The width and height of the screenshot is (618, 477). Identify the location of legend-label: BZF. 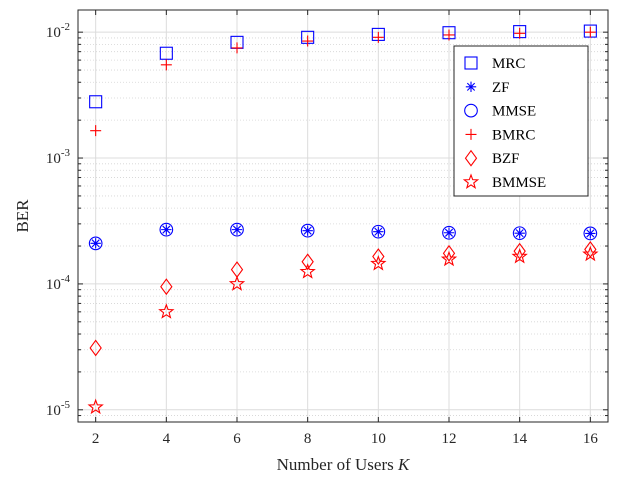
(506, 159).